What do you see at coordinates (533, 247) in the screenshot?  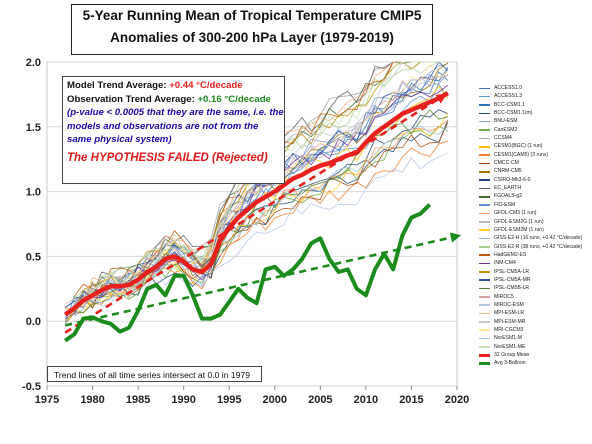 I see `legend-item: GISS-E2-R (38 runs, +0.42 °C/decade)` at bounding box center [533, 247].